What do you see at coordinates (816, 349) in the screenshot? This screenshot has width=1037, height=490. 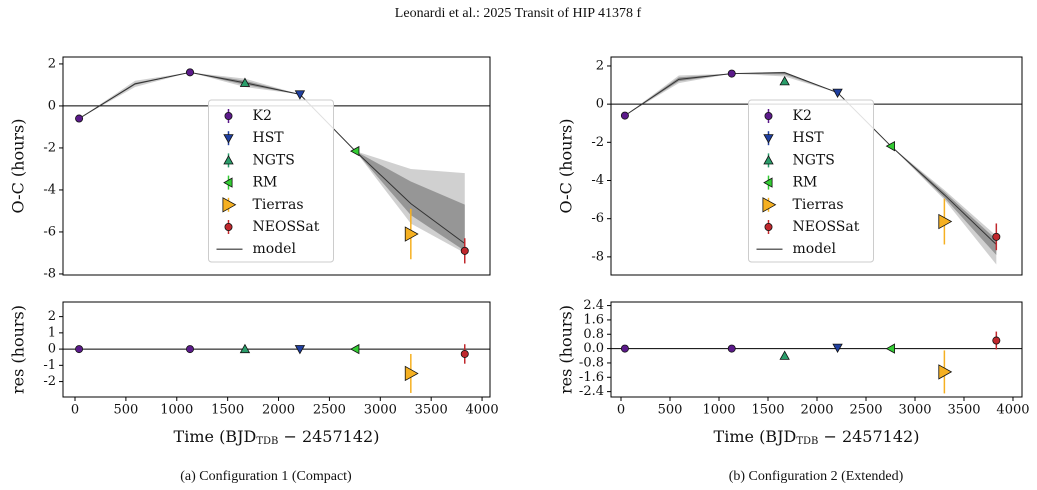 I see `plot-frame` at bounding box center [816, 349].